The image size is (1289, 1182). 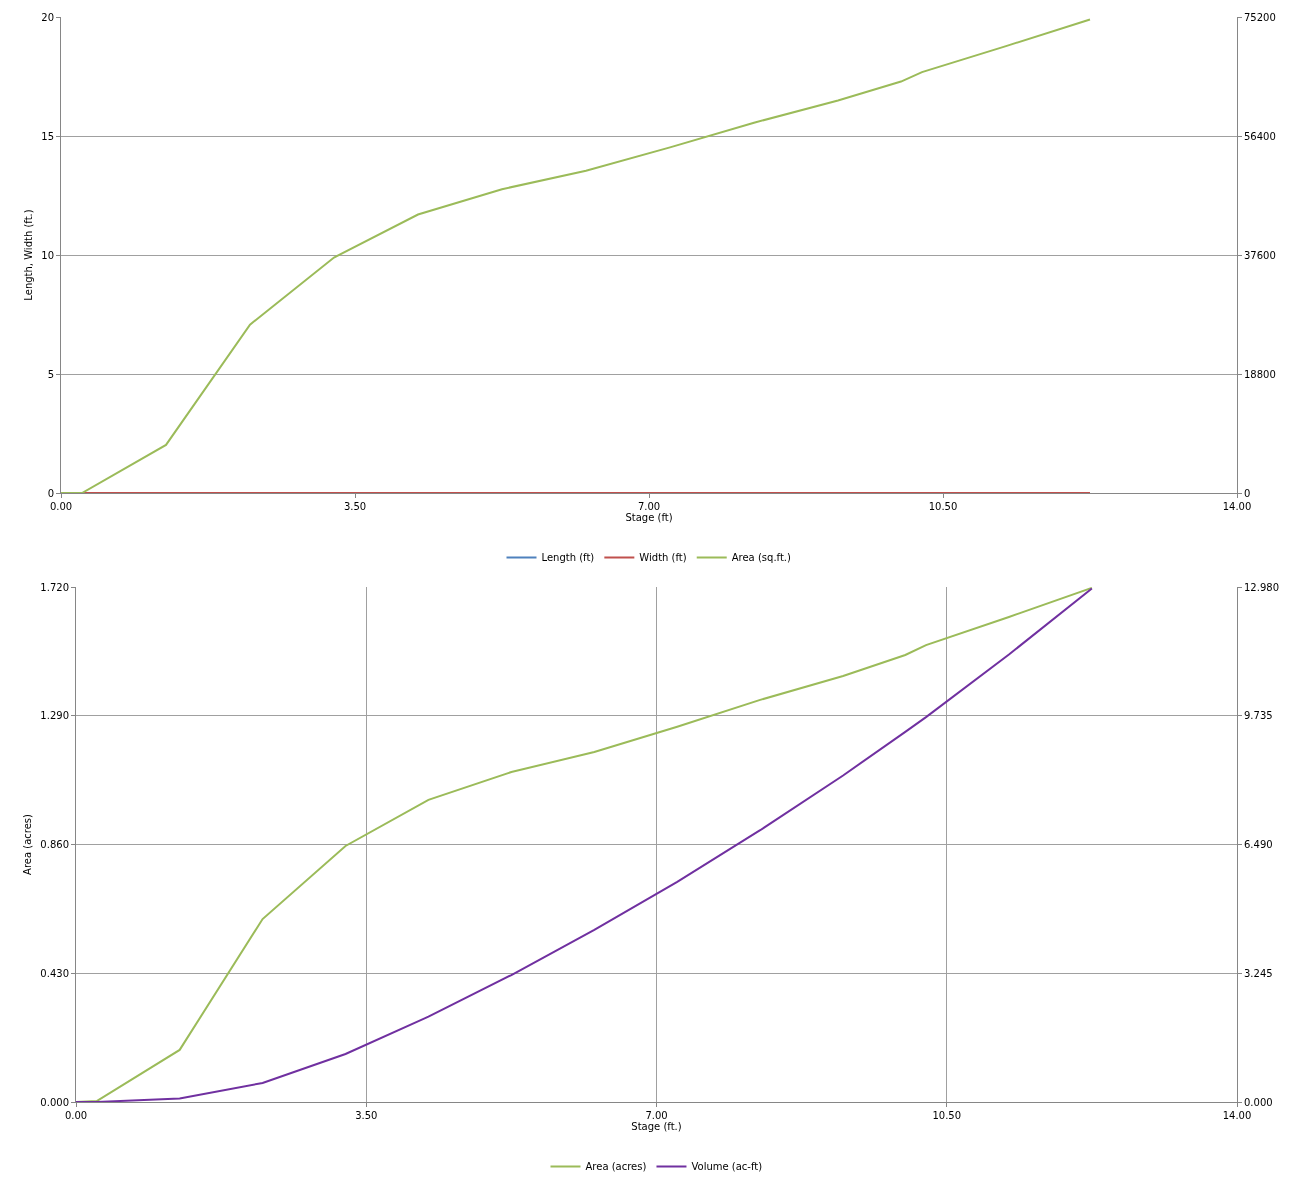 I want to click on legend-label: Area (acres), so click(x=616, y=1167).